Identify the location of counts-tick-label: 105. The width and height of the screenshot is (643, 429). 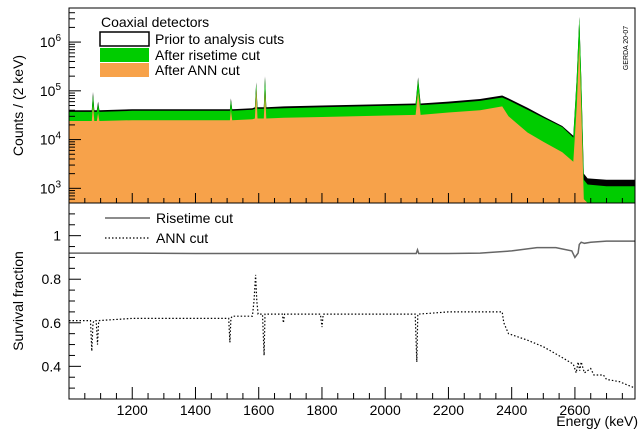
(51, 90).